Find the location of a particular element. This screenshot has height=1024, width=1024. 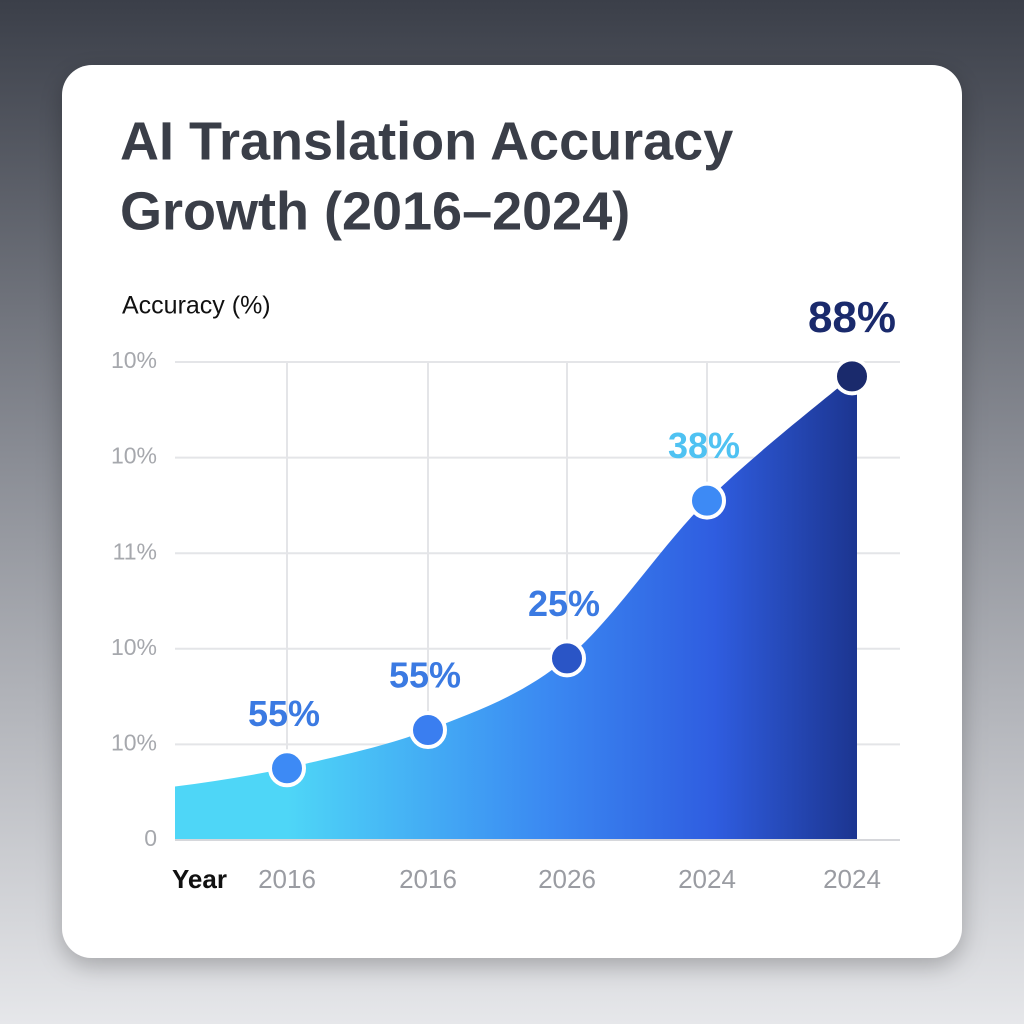

chart-title: AI Translation Accuracy is located at coordinates (426, 141).